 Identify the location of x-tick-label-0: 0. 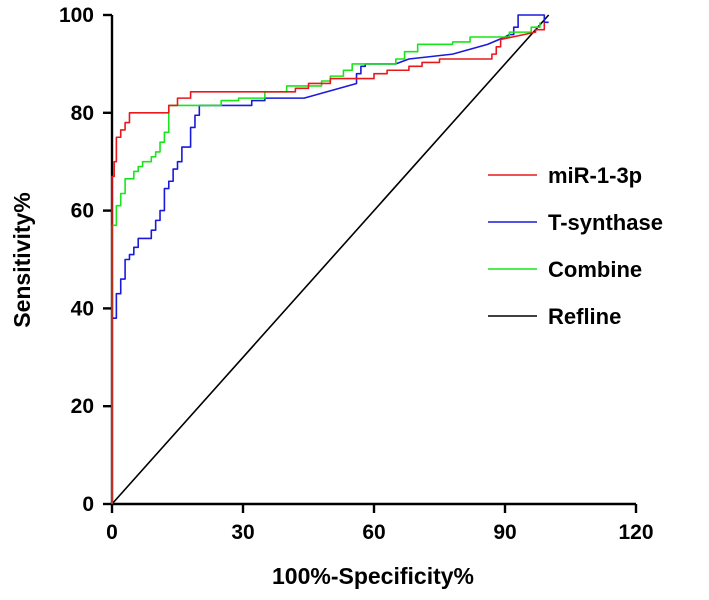
(112, 532).